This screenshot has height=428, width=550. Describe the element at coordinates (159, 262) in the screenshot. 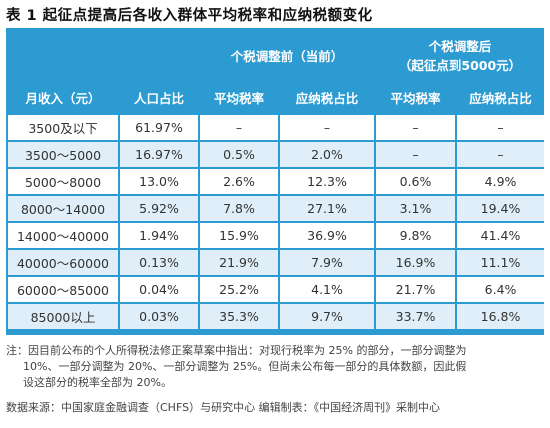

I see `cell-population: 0.13%` at that location.